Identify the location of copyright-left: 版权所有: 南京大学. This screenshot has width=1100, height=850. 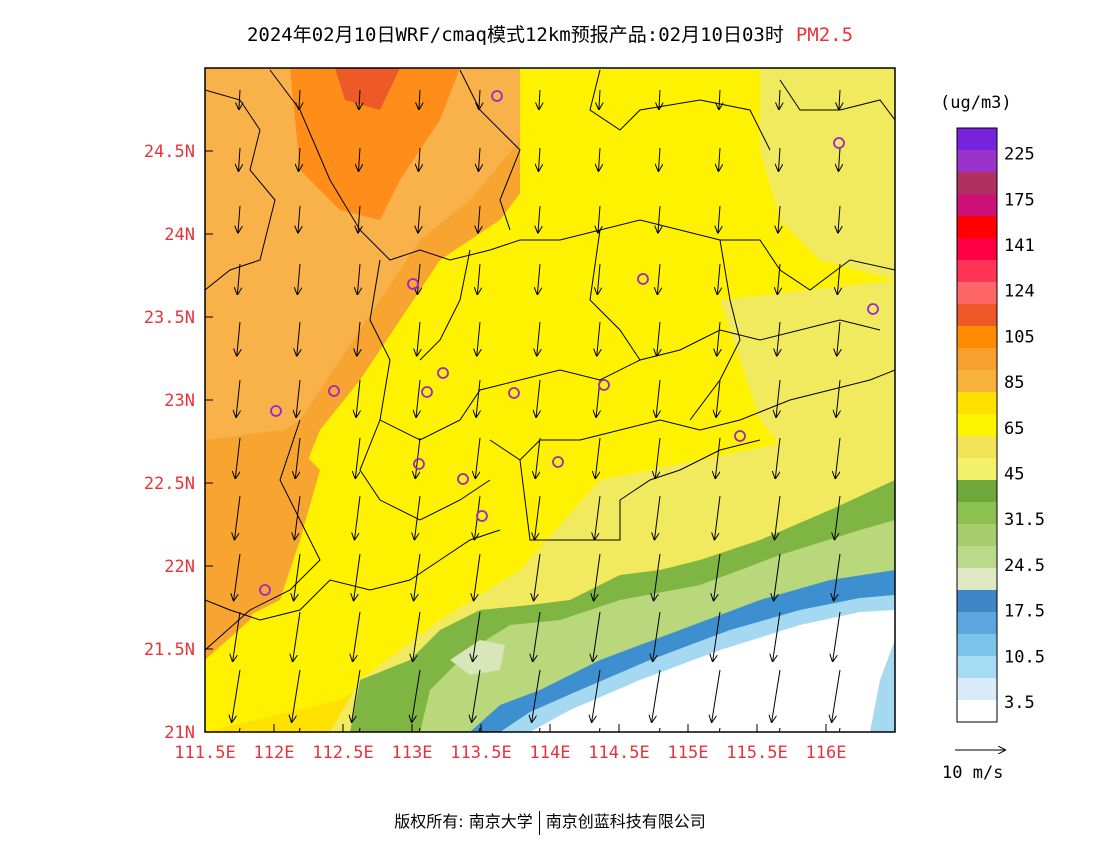
(463, 821).